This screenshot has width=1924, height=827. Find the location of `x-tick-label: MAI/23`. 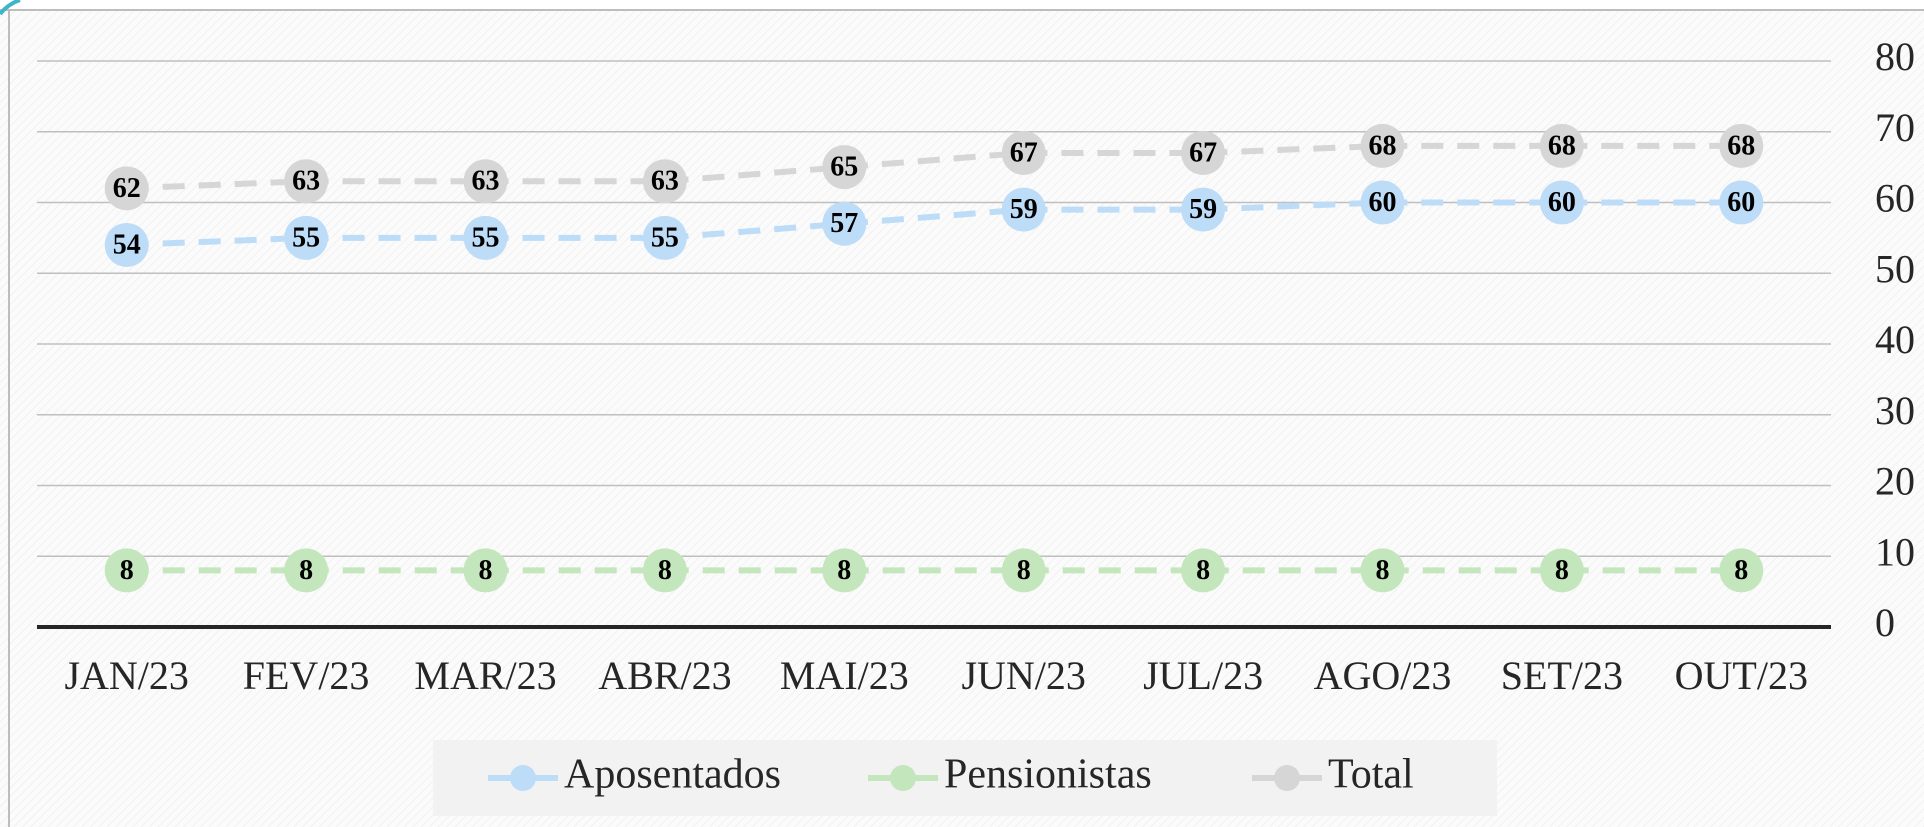

x-tick-label: MAI/23 is located at coordinates (844, 675).